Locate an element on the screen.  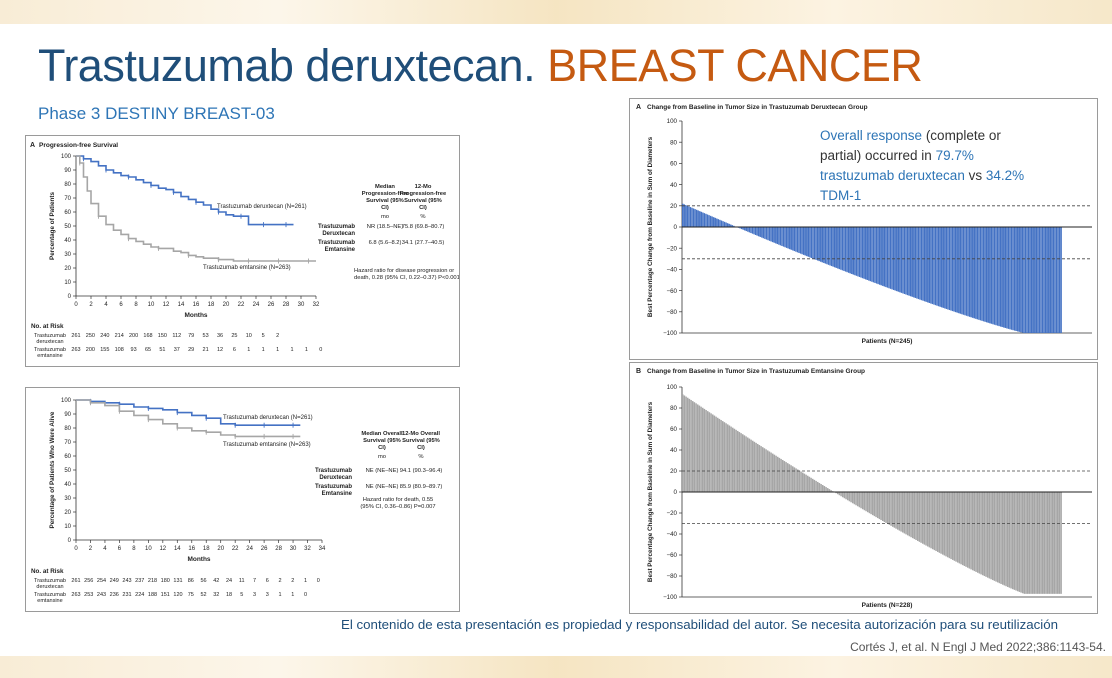
x-tick-label: 0 is located at coordinates (76, 305).